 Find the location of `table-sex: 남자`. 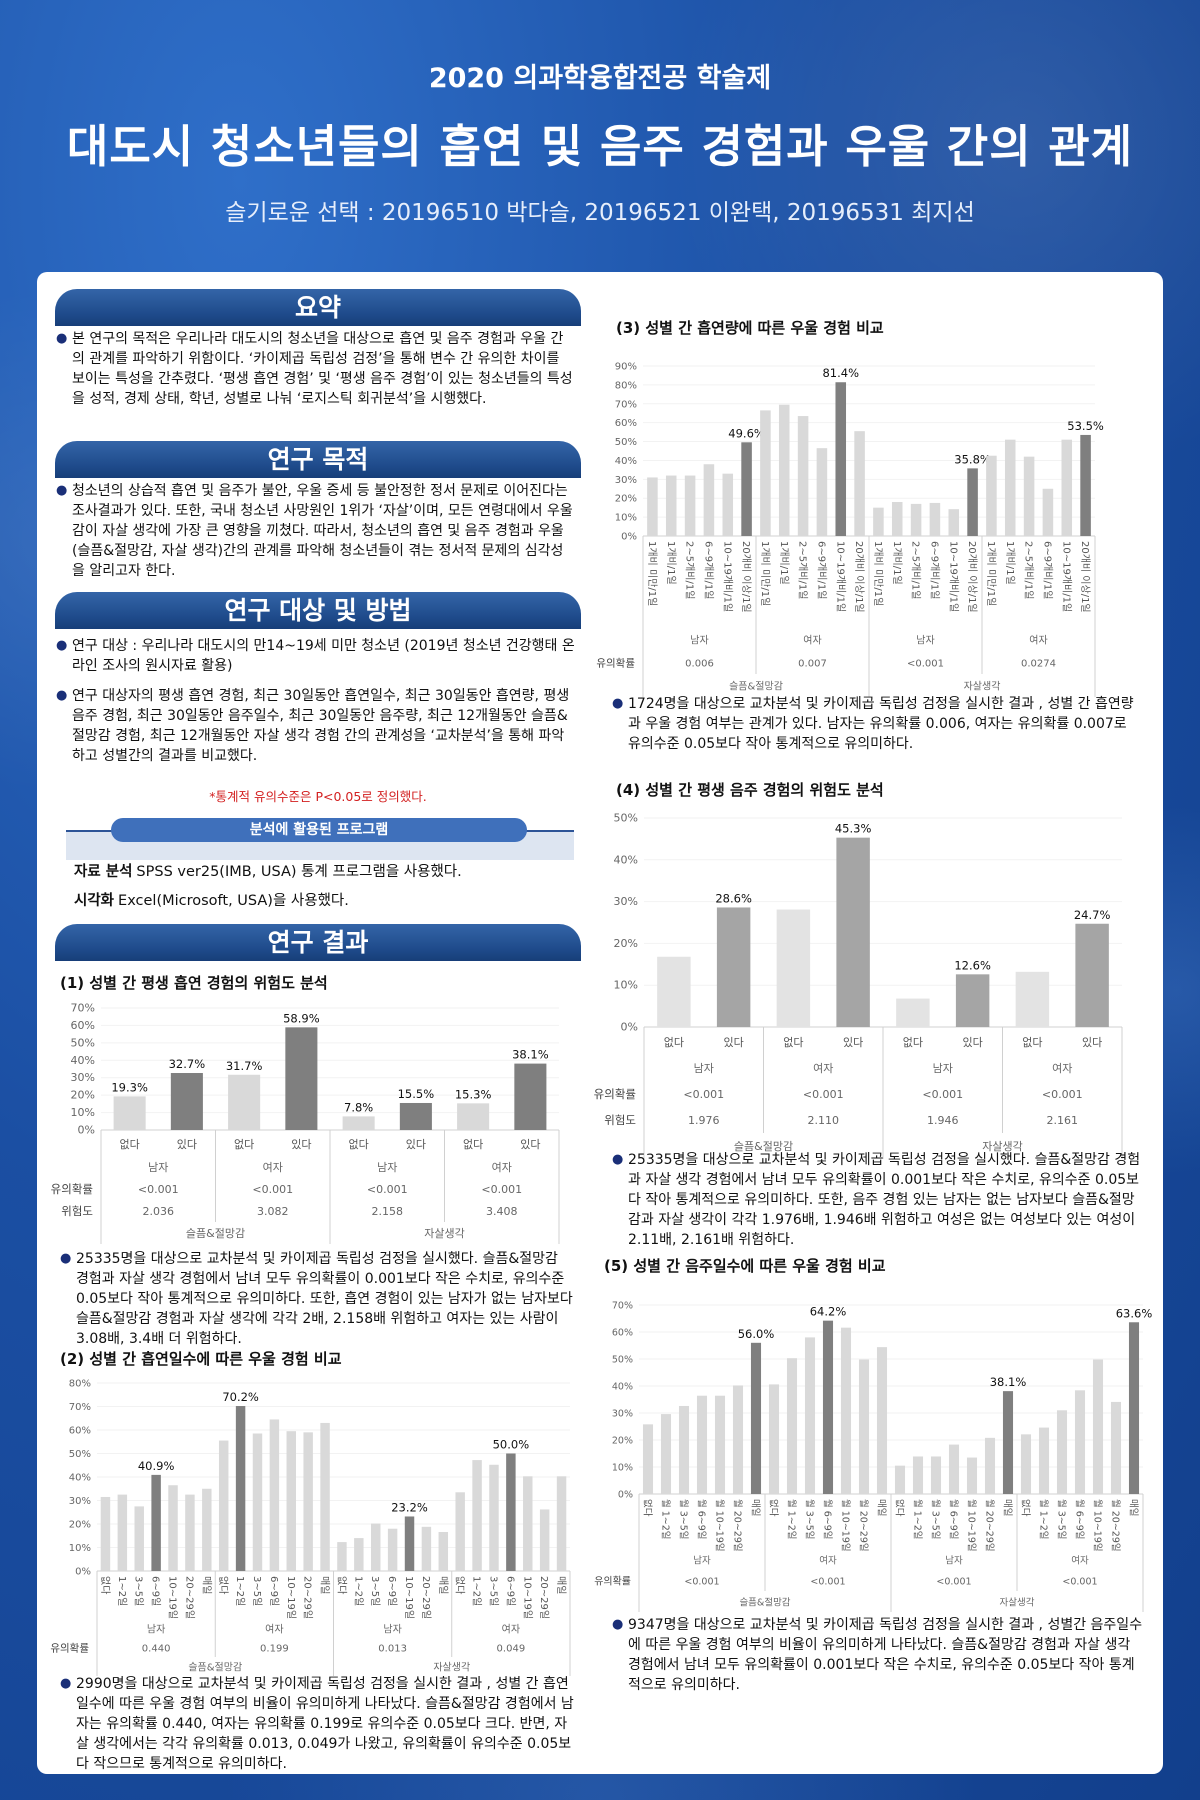

table-sex: 남자 is located at coordinates (943, 1068).